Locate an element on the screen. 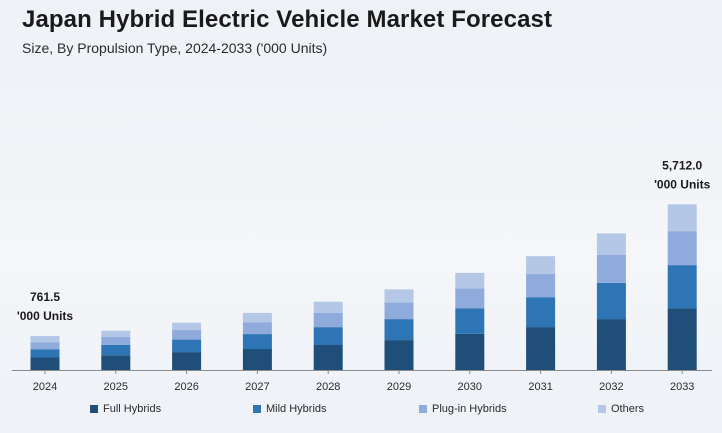 This screenshot has width=722, height=433. bar-2027-mild-hybrids is located at coordinates (257, 342).